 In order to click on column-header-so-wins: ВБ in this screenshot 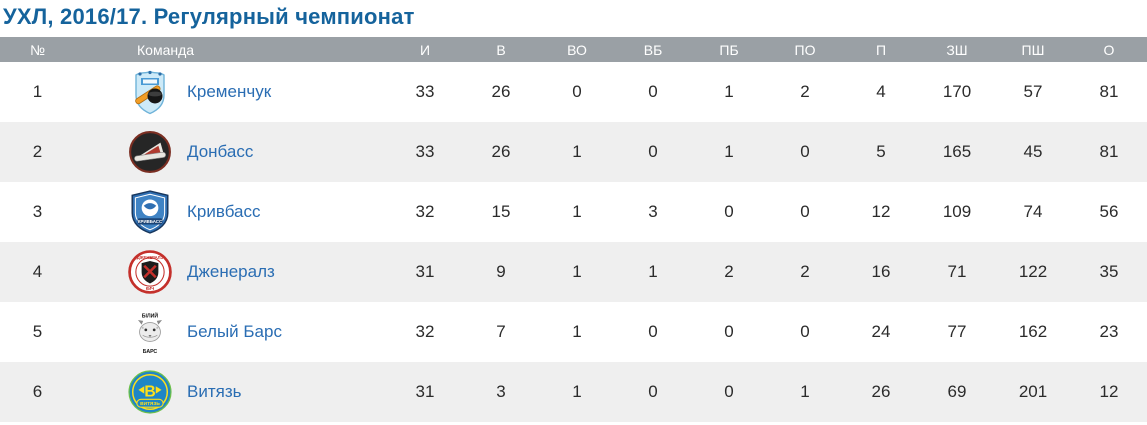, I will do `click(653, 49)`.